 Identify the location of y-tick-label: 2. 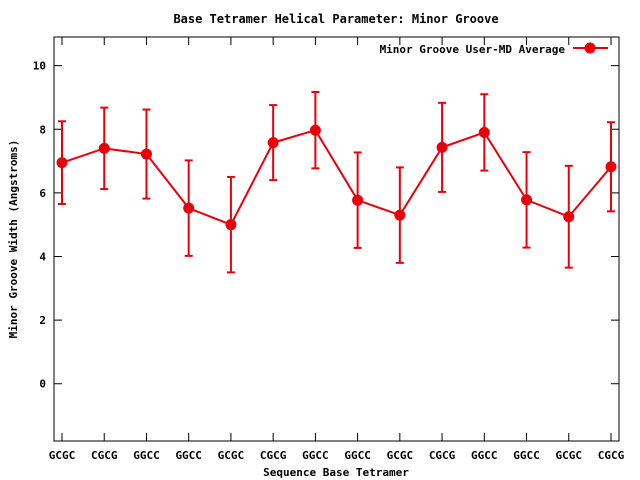
(42, 320).